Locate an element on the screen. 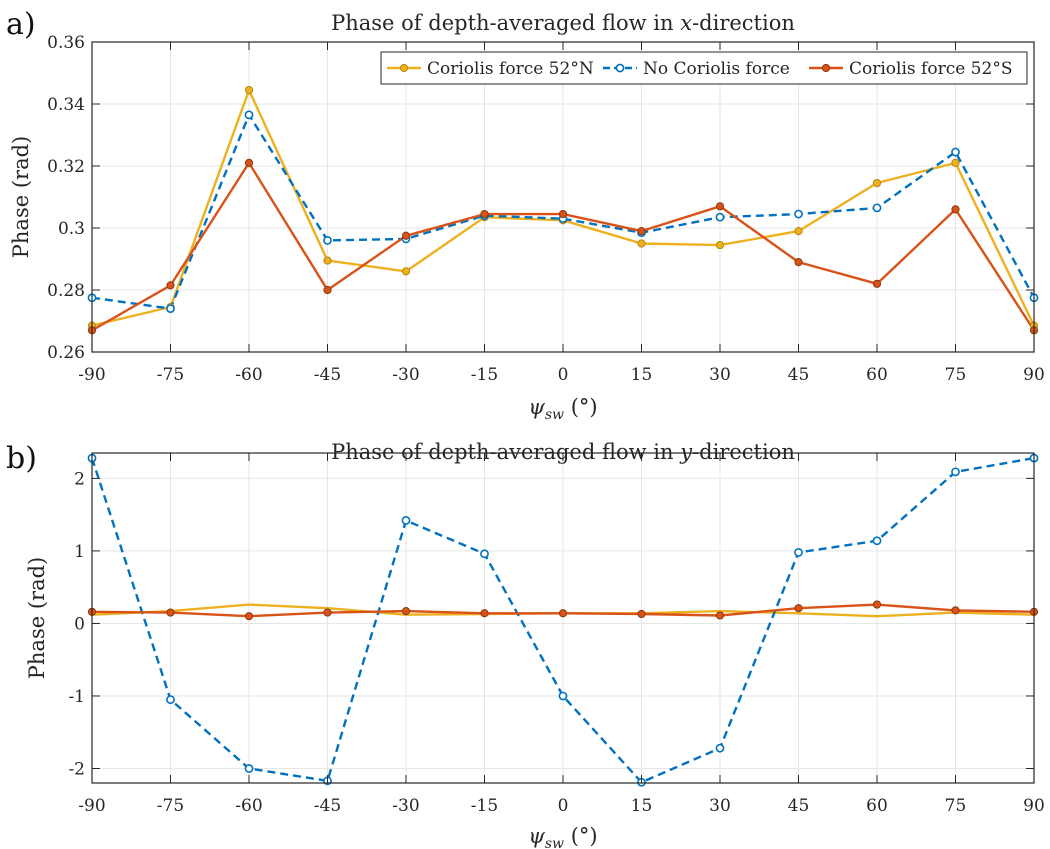 This screenshot has width=1050, height=849. y-tick-label: -1 is located at coordinates (76, 697).